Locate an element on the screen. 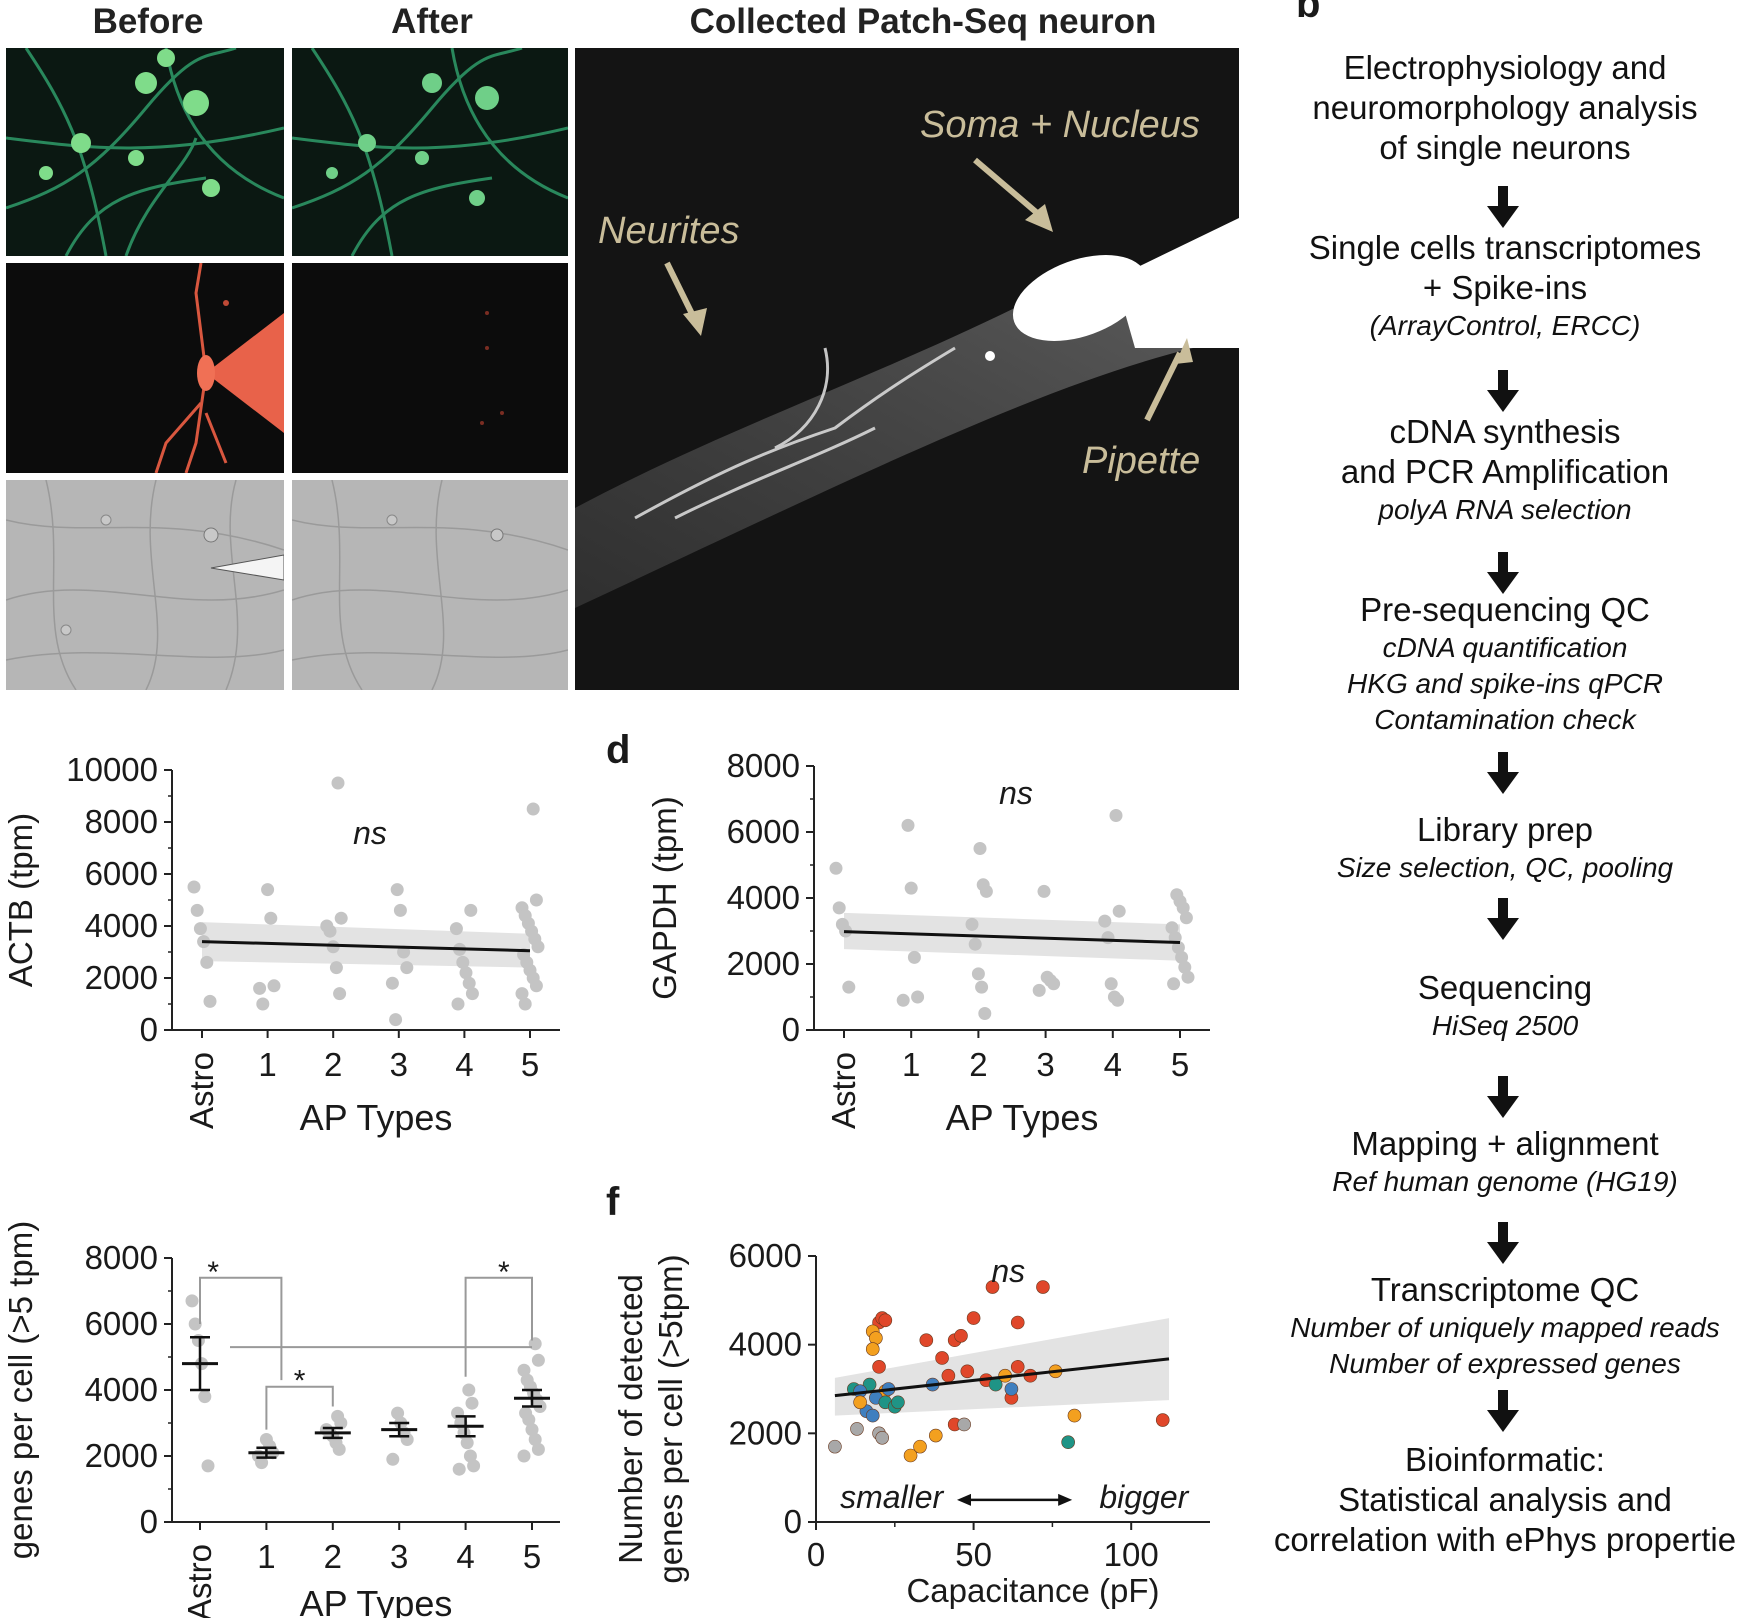  flow-step-subtitle: HiSeq 2500 is located at coordinates (1505, 1025).